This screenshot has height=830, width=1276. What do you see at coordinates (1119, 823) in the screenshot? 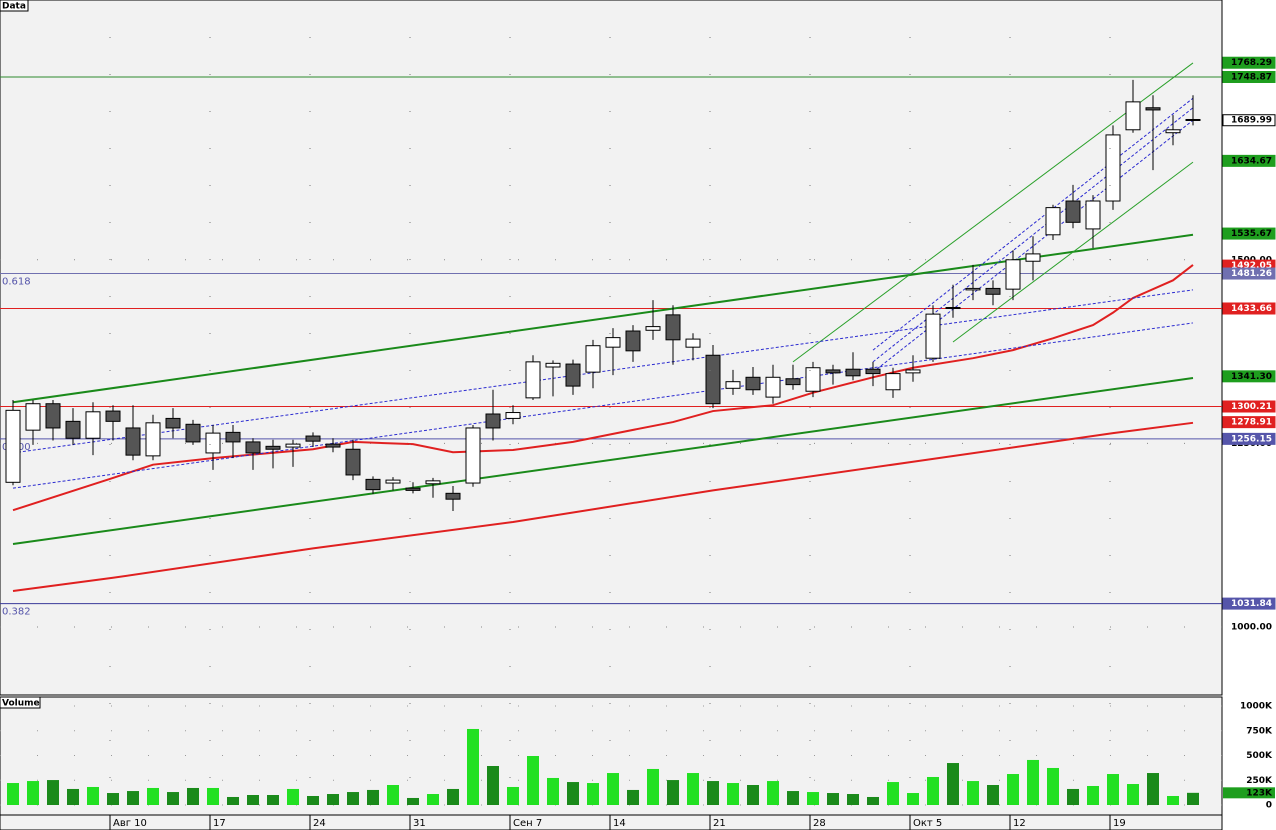
I see `x-tick-label: 19` at bounding box center [1119, 823].